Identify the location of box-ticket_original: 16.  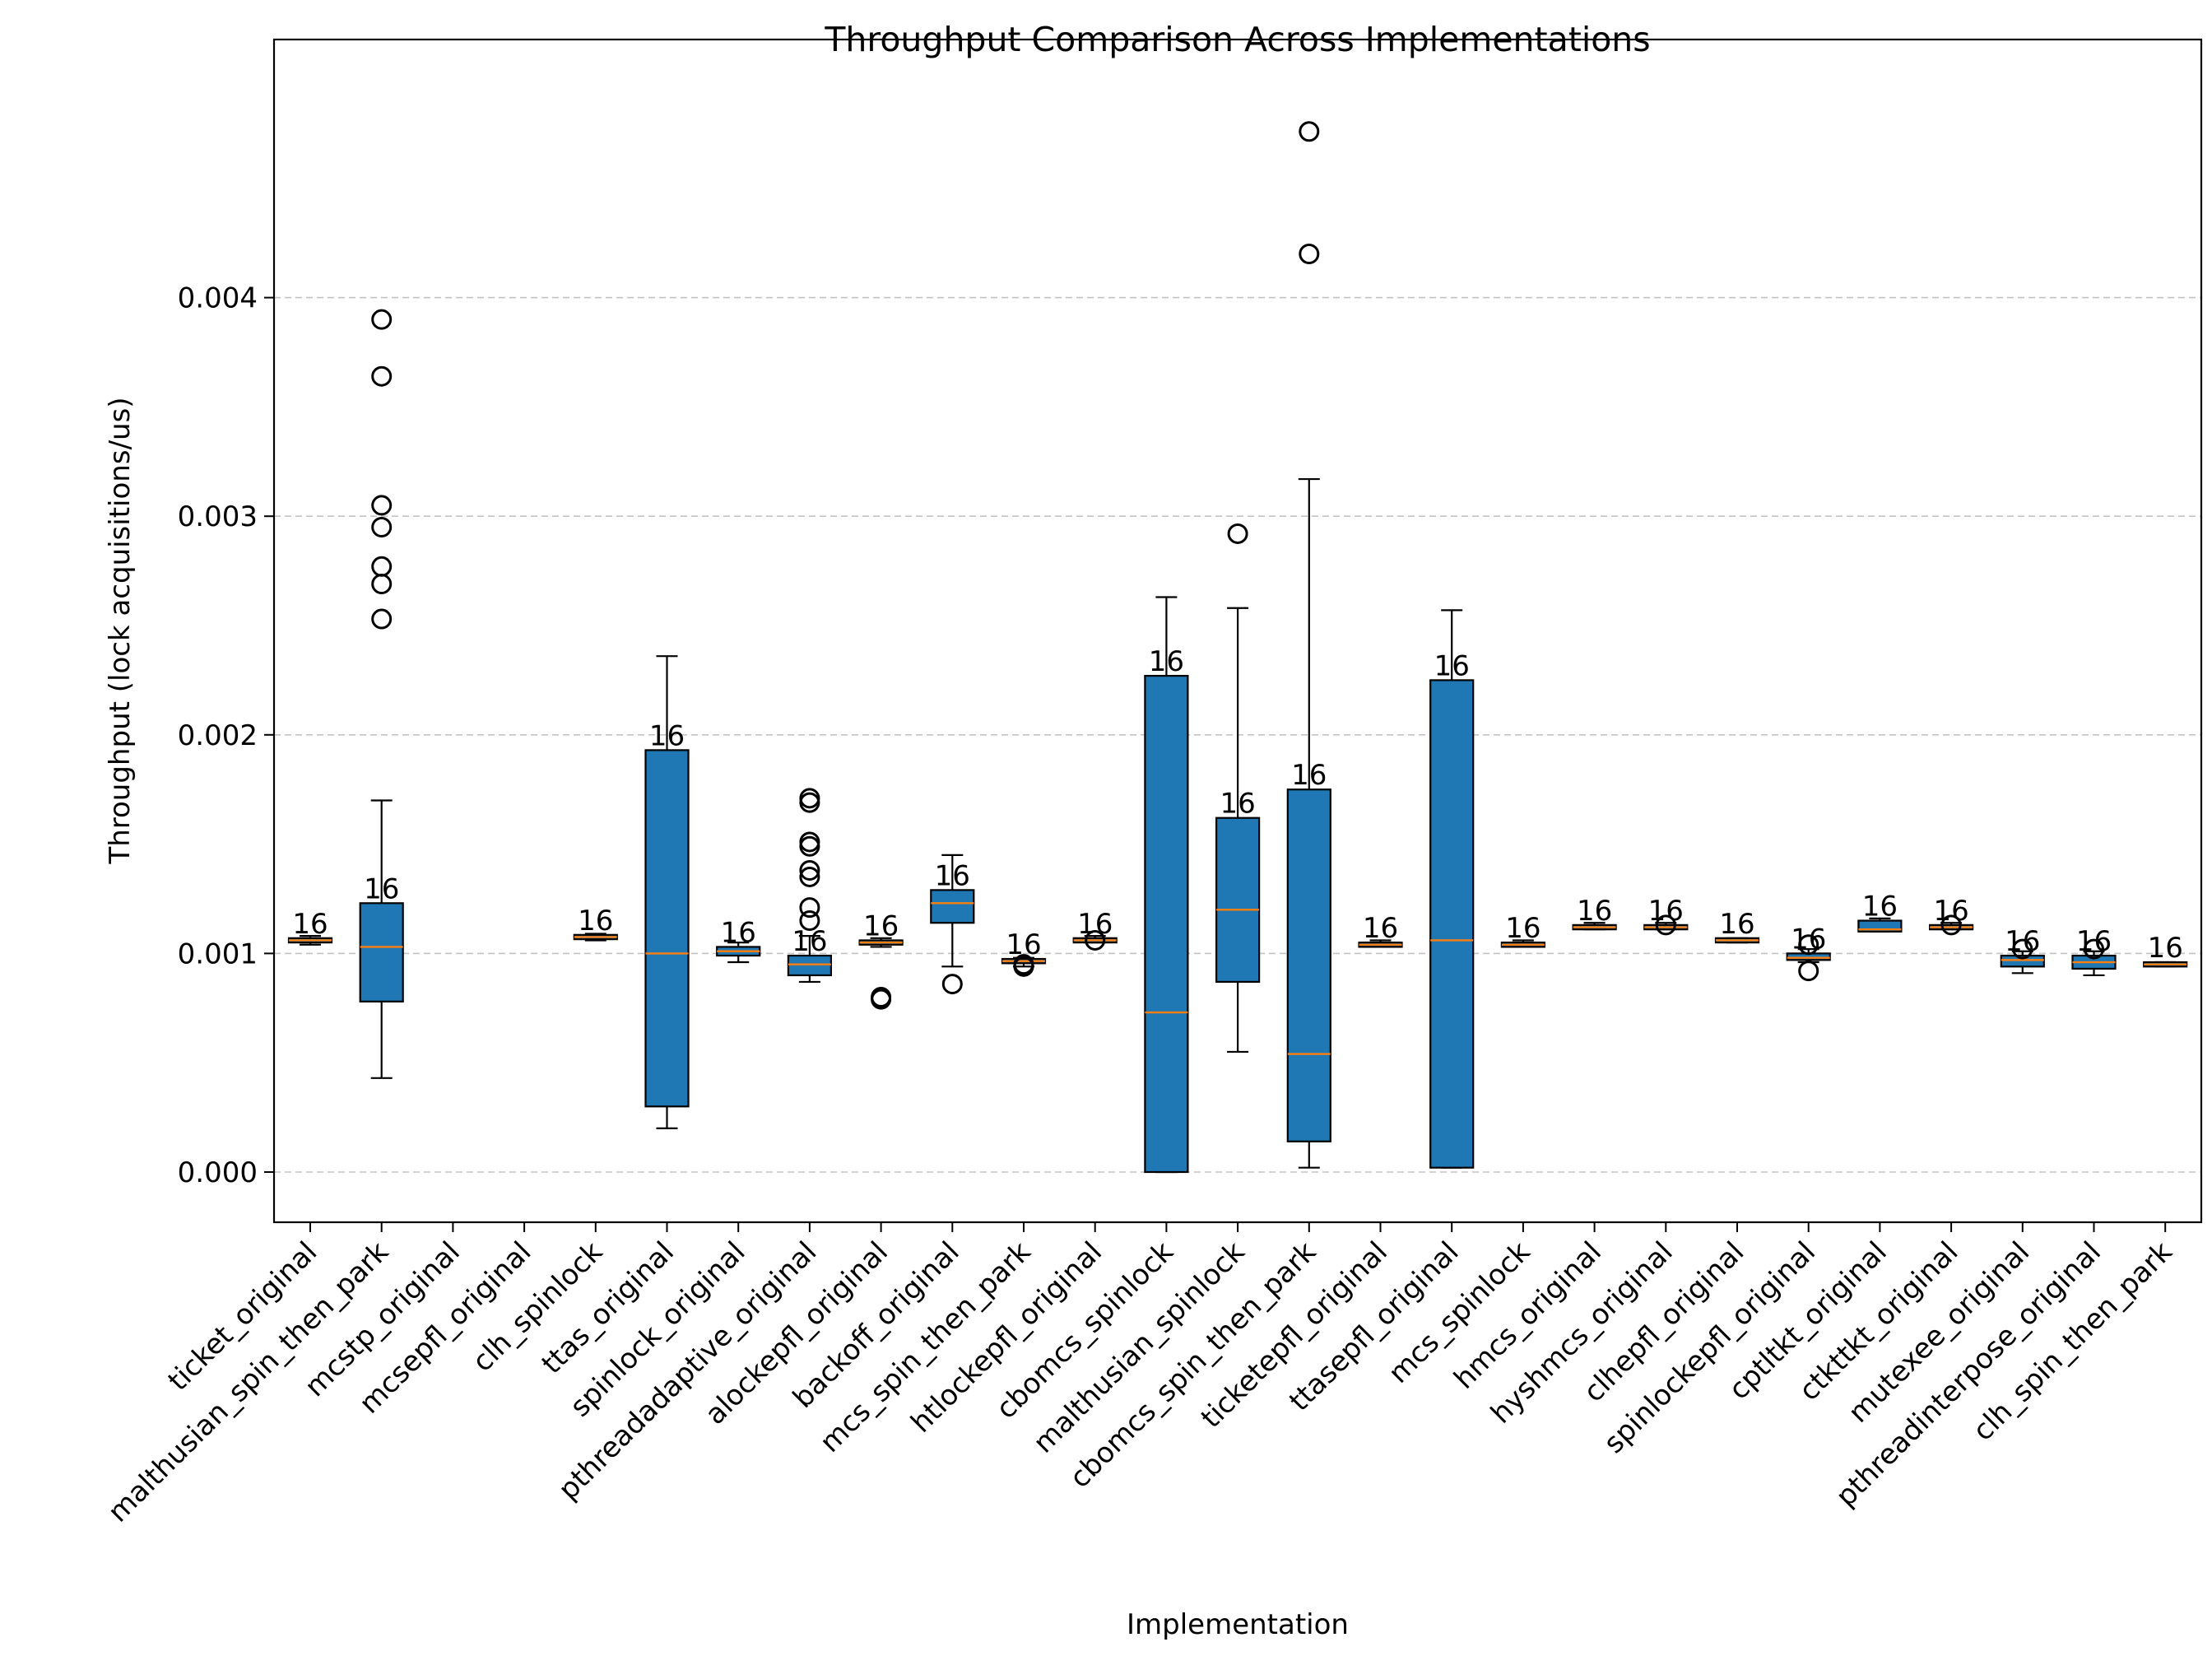
(310, 927).